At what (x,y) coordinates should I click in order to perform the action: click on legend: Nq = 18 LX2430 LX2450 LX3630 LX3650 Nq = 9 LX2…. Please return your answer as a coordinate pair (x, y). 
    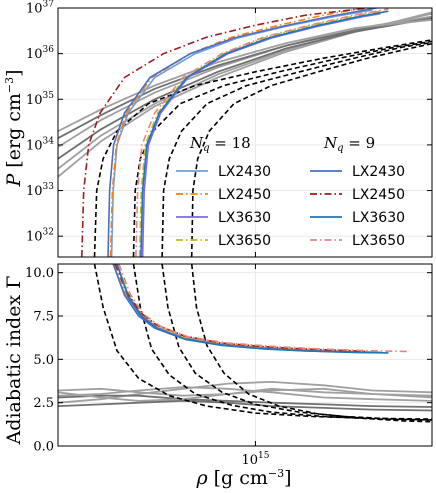
    Looking at the image, I should click on (290, 191).